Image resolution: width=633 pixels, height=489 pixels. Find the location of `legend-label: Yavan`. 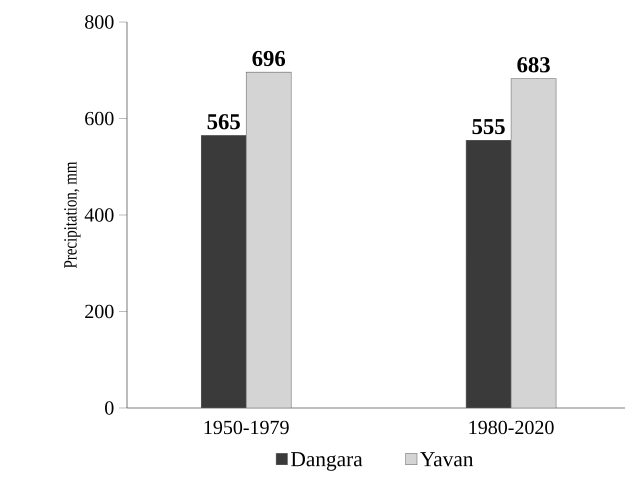

legend-label: Yavan is located at coordinates (447, 459).